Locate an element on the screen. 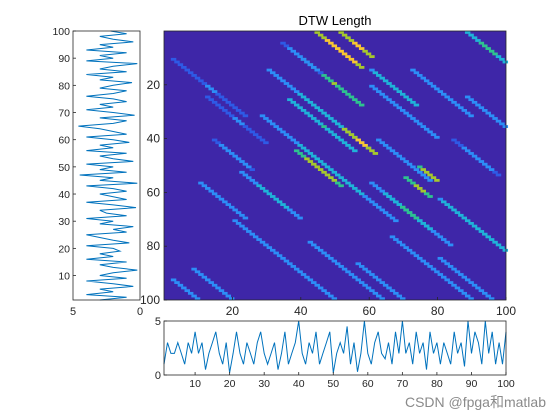 The height and width of the screenshot is (420, 560). bottom-x-tick-label: 10 is located at coordinates (195, 384).